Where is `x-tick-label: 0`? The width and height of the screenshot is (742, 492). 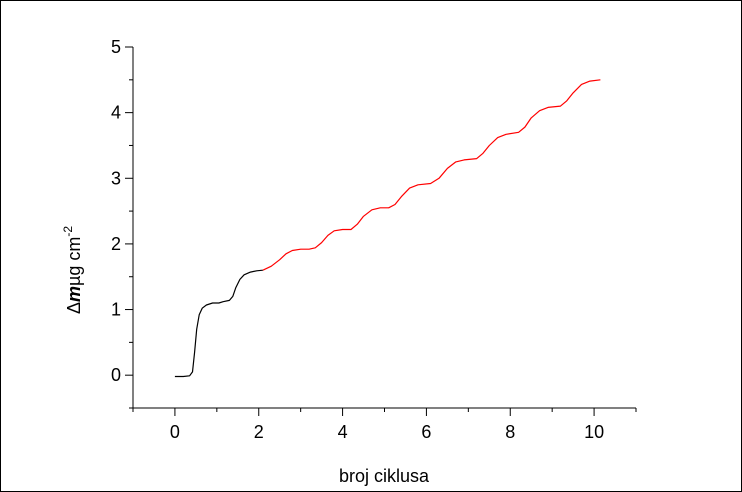 x-tick-label: 0 is located at coordinates (175, 432).